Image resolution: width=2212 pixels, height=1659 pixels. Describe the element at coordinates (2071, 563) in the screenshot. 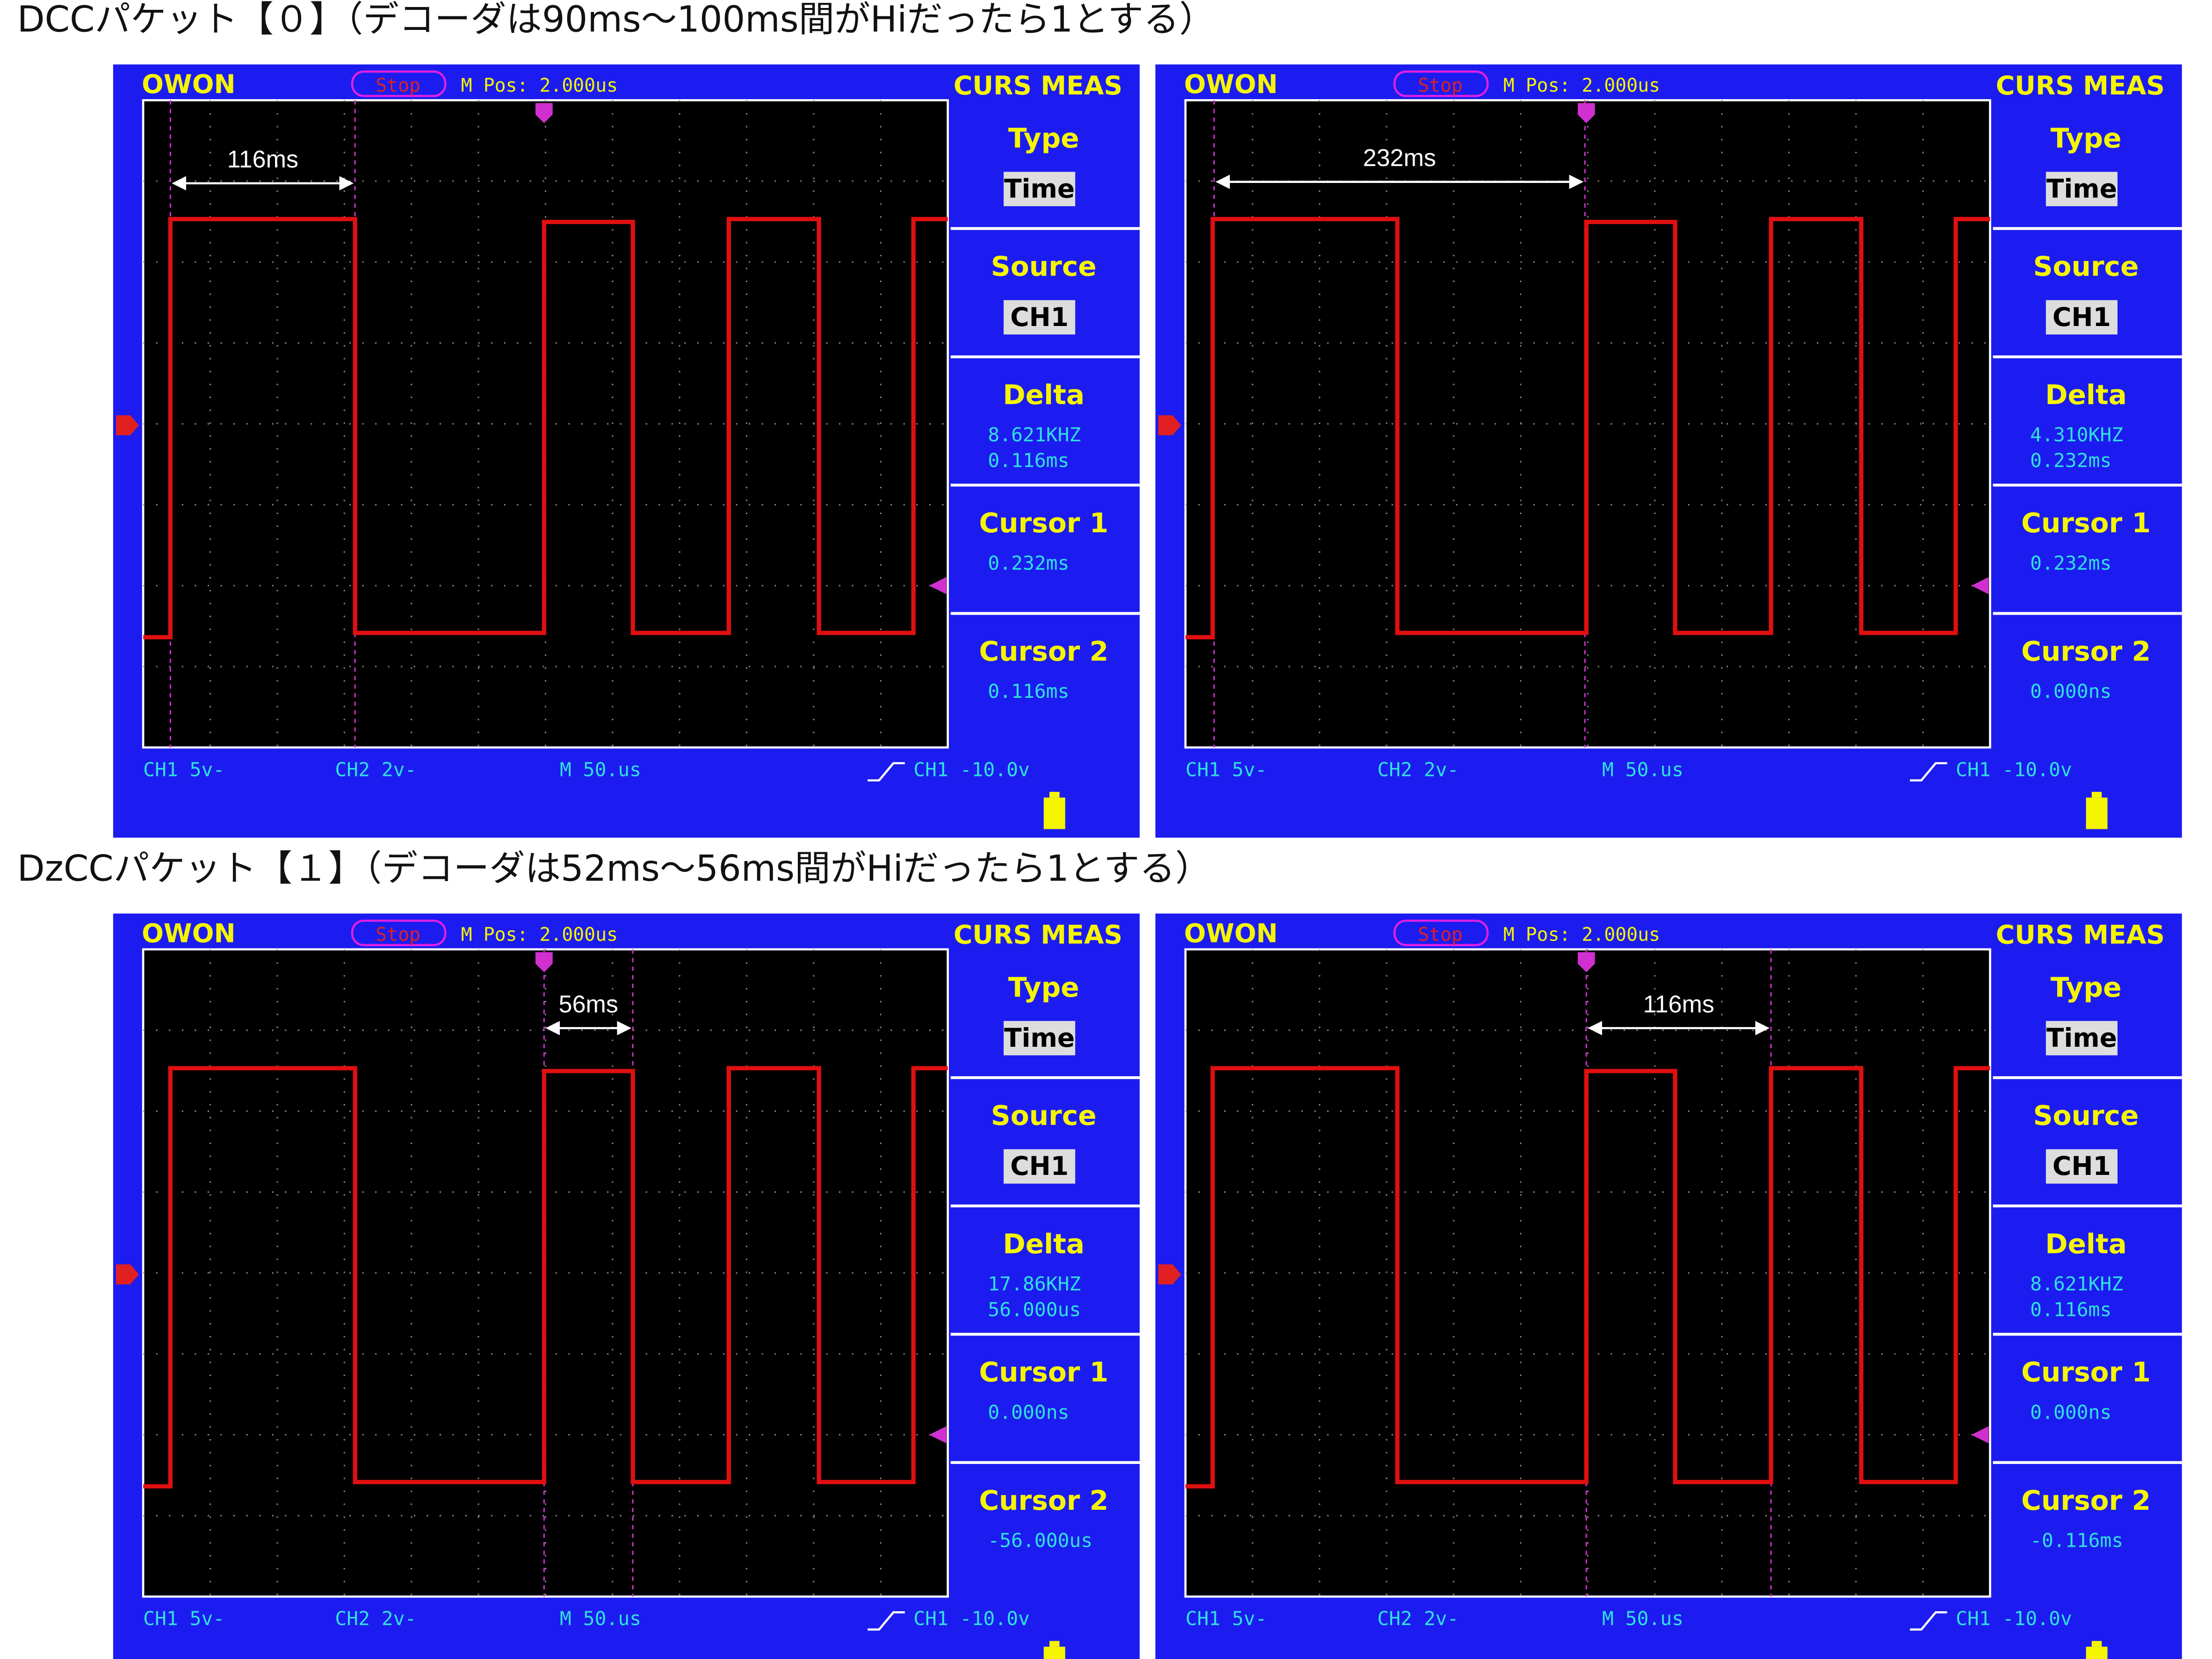

I see `menu-value: 0.232ms` at that location.